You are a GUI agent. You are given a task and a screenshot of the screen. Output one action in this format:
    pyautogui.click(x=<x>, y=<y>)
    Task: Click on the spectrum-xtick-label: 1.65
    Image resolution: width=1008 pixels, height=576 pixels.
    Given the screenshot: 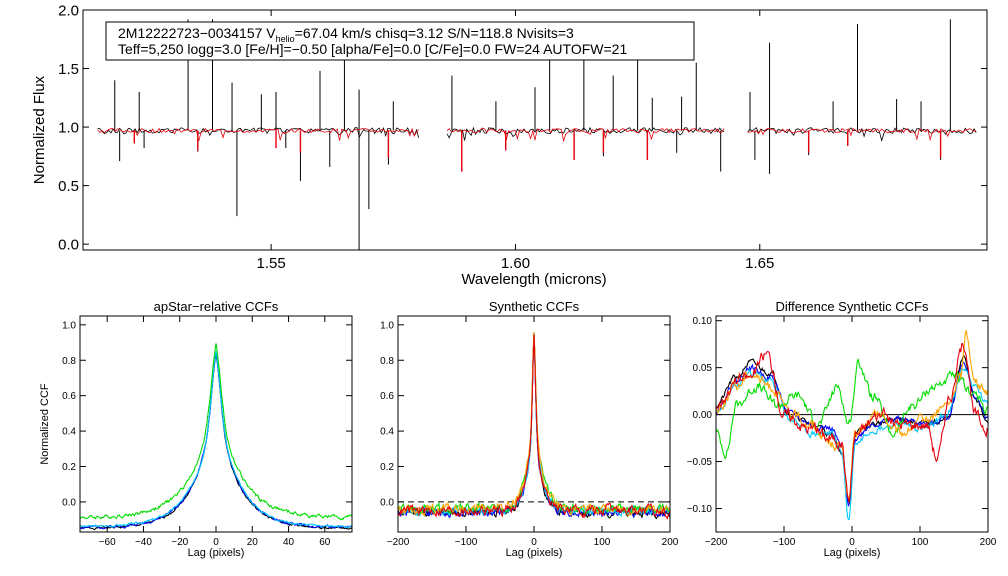 What is the action you would take?
    pyautogui.click(x=759, y=263)
    